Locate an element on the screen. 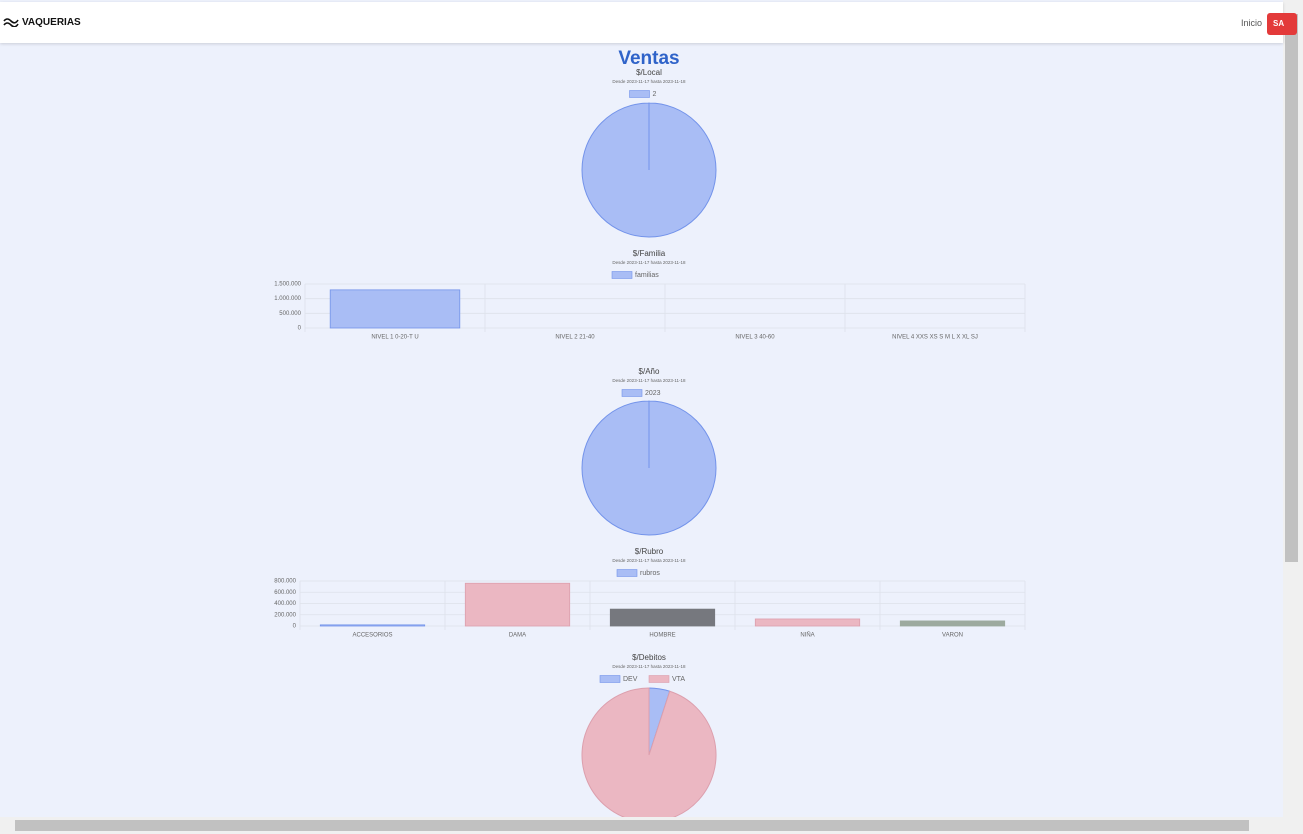 Image resolution: width=1303 pixels, height=834 pixels. x-tick-label: NIVEL 1 0-20-T U is located at coordinates (394, 338).